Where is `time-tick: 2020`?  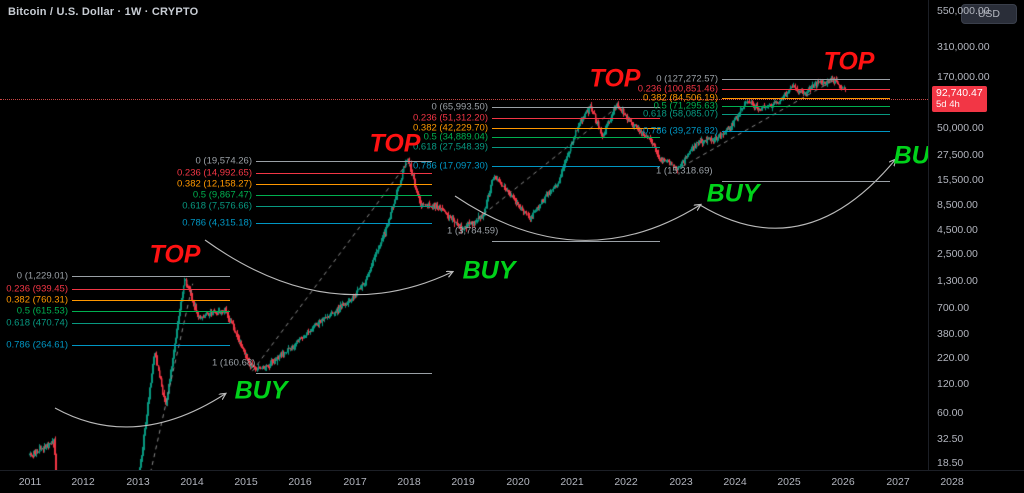 time-tick: 2020 is located at coordinates (518, 482).